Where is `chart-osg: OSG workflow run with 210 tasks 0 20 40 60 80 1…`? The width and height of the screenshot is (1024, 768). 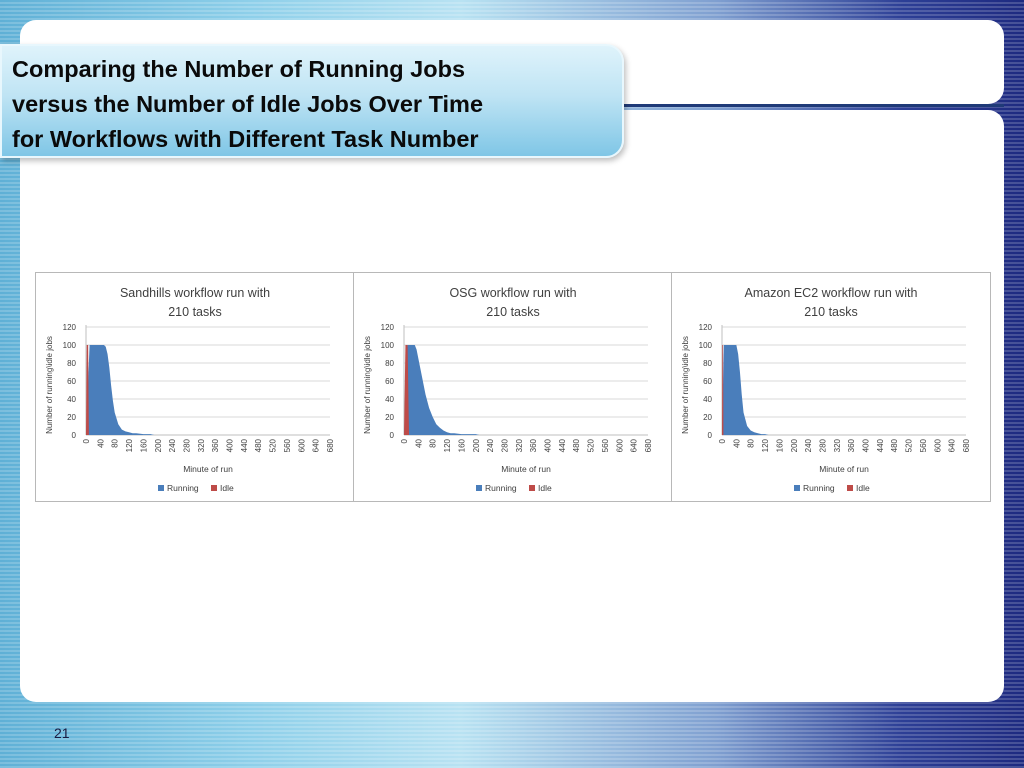 chart-osg: OSG workflow run with 210 tasks 0 20 40 60 80 1… is located at coordinates (513, 387).